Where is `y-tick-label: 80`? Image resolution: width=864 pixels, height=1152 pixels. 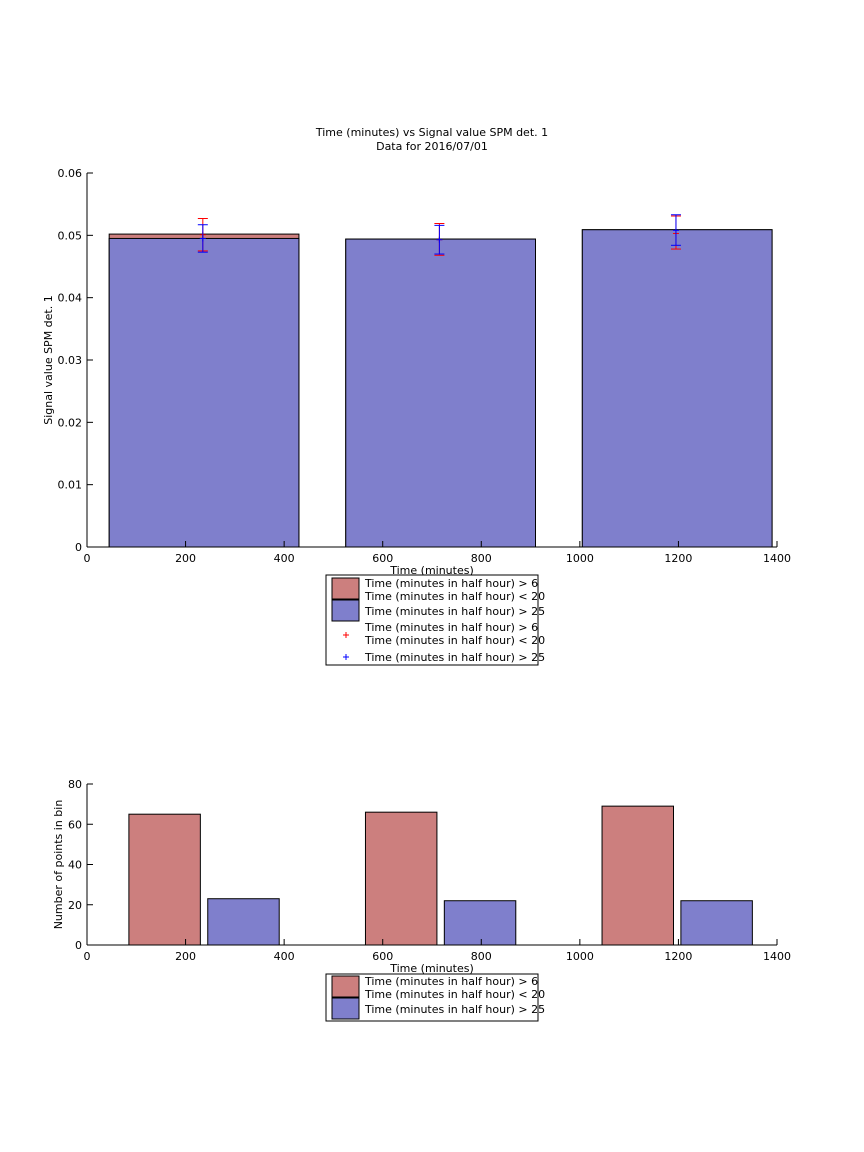
y-tick-label: 80 is located at coordinates (75, 784).